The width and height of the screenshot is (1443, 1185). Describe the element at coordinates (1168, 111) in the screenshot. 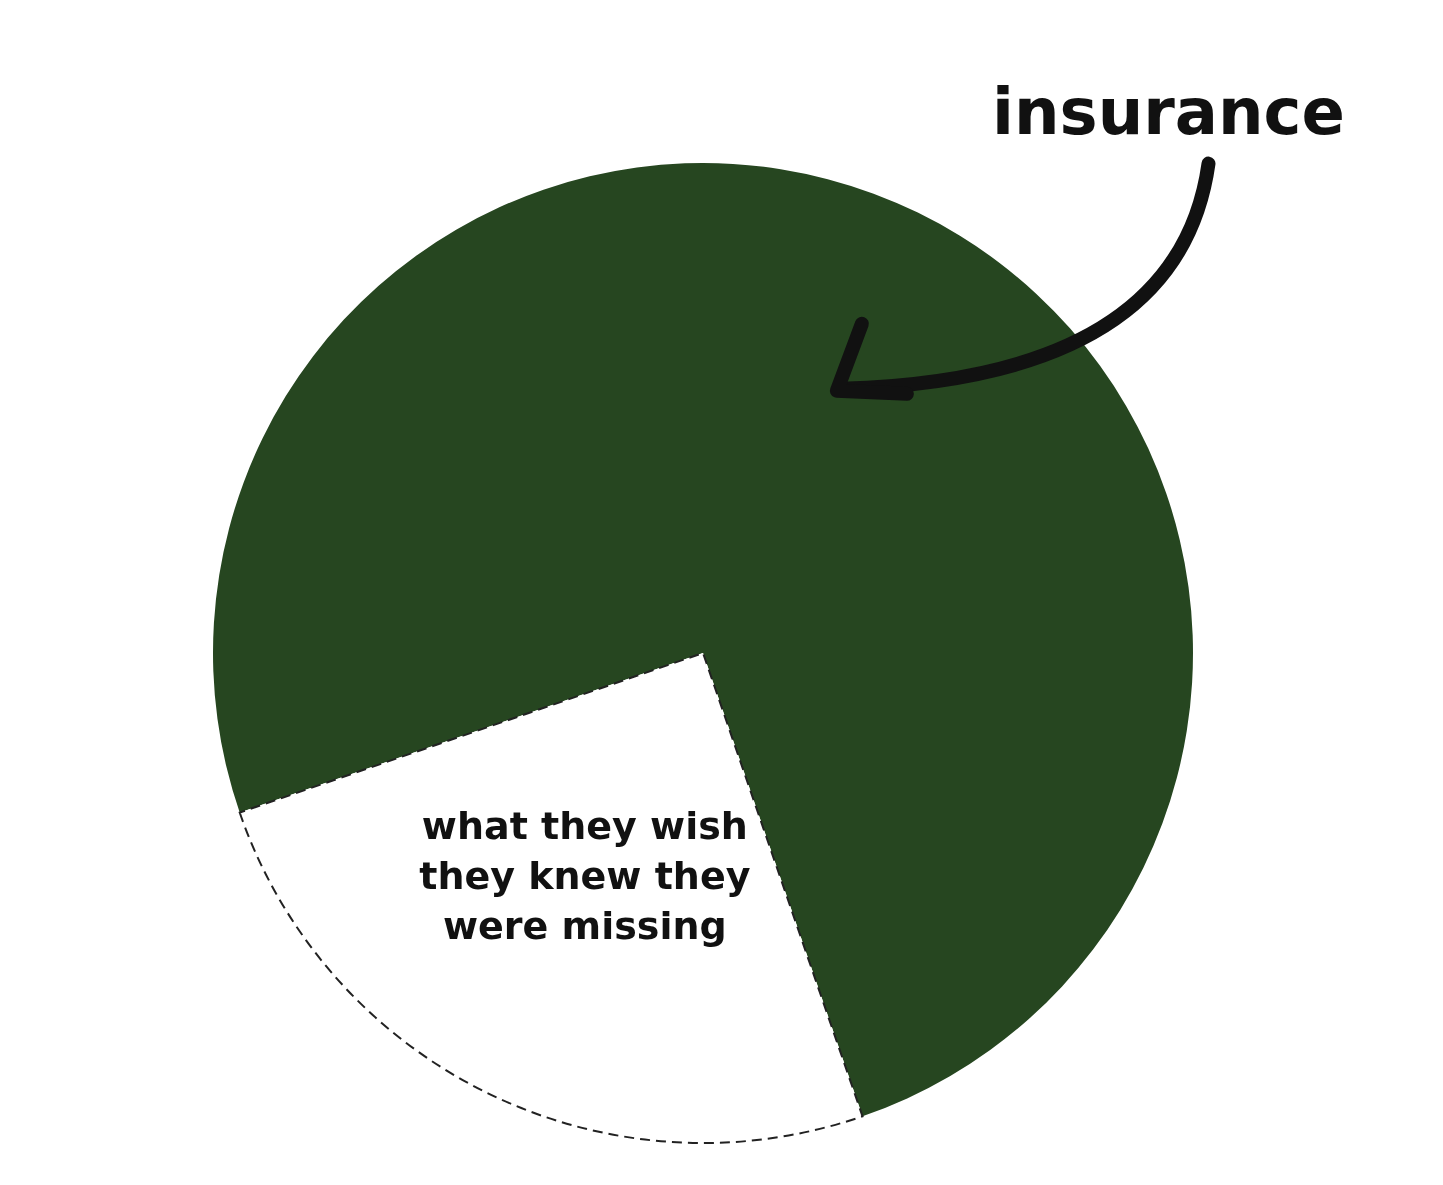

I see `slice-label: insurance` at that location.